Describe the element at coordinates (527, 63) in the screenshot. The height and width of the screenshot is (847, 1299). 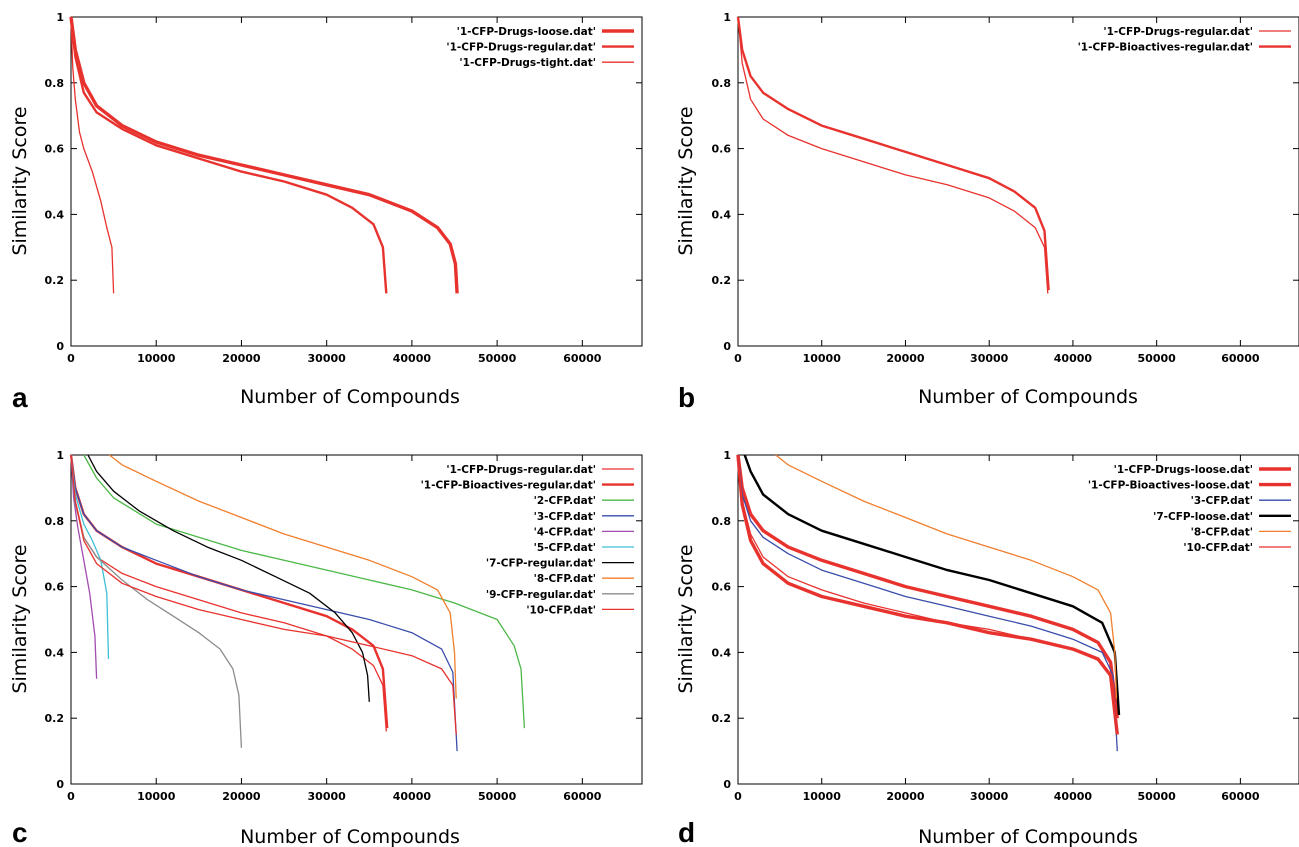
I see `legend-label: '1-CFP-Drugs-tight.dat'` at that location.